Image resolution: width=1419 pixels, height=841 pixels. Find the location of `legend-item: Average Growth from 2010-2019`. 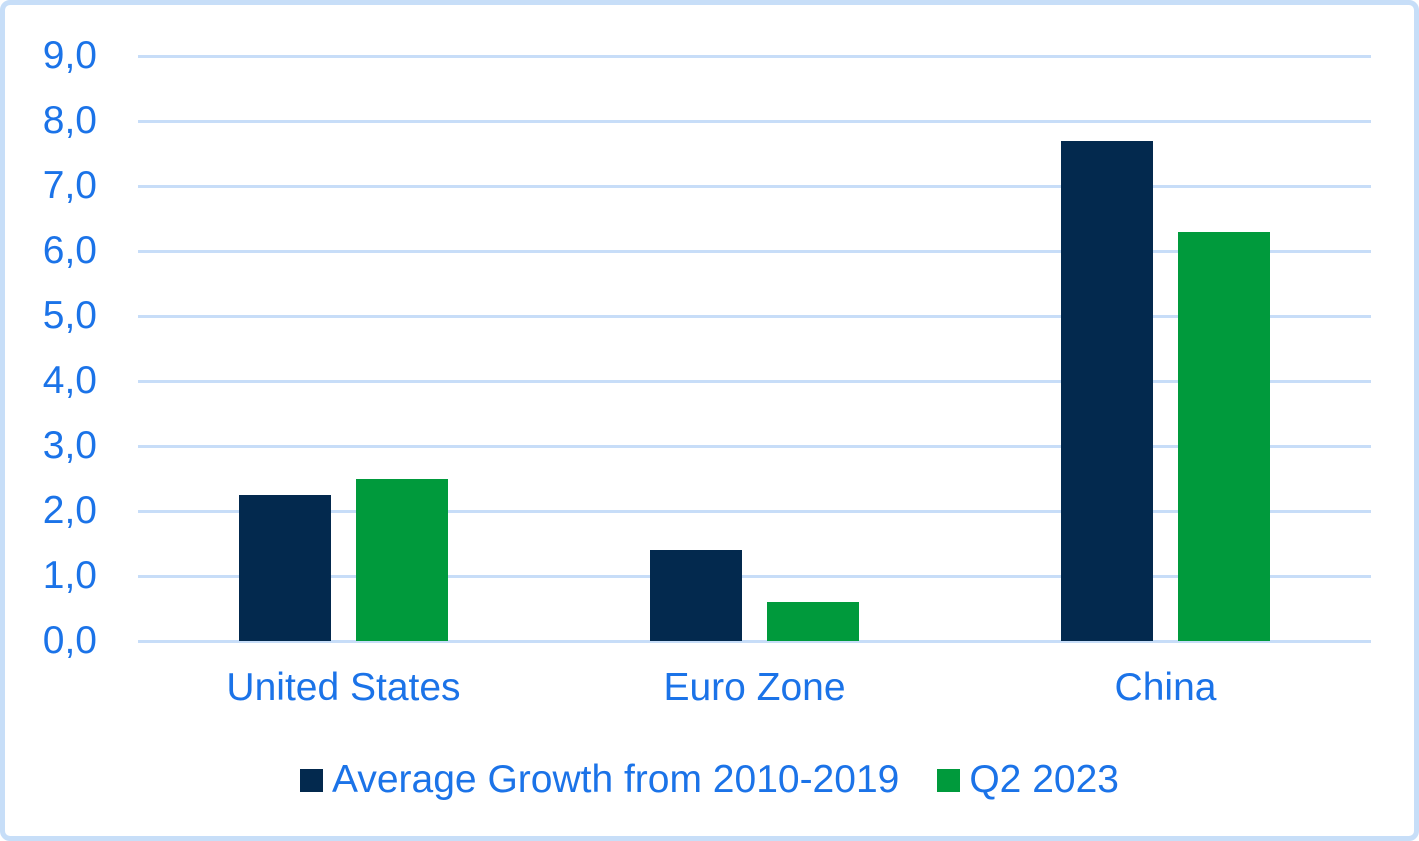

legend-item: Average Growth from 2010-2019 is located at coordinates (599, 780).